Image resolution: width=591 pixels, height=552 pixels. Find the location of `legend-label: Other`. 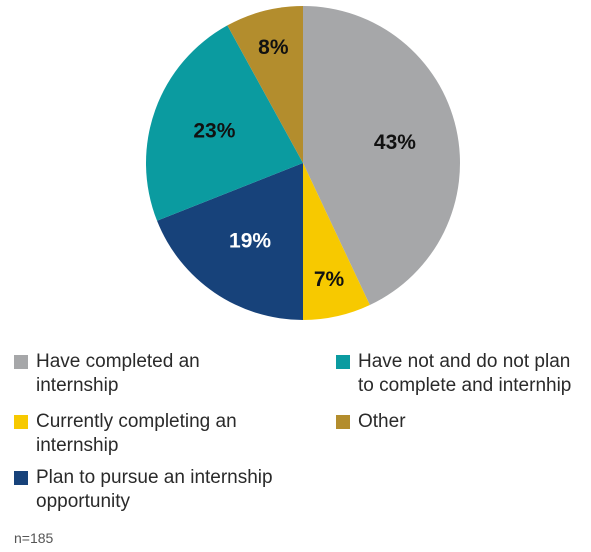

legend-label: Other is located at coordinates (382, 421).